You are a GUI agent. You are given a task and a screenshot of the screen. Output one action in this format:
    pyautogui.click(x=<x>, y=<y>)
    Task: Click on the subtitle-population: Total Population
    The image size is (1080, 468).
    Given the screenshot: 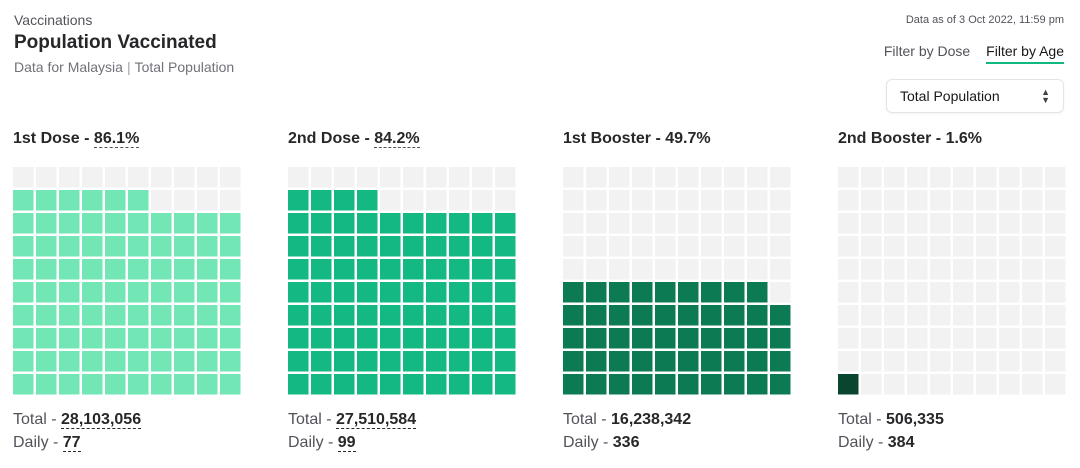 What is the action you would take?
    pyautogui.click(x=184, y=67)
    